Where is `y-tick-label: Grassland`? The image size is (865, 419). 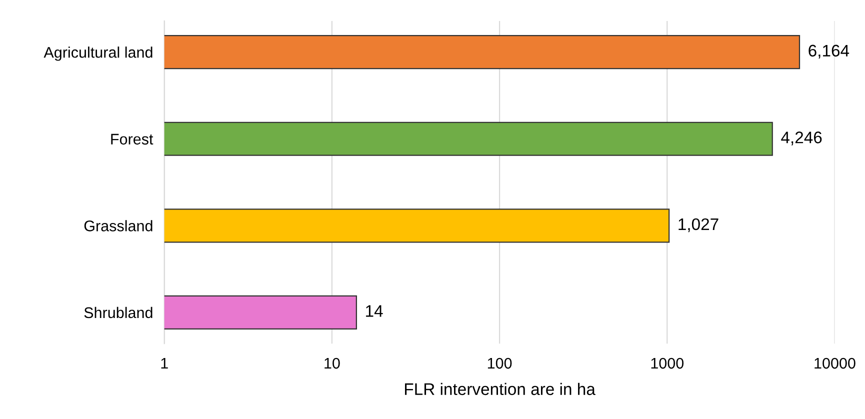
y-tick-label: Grassland is located at coordinates (118, 226).